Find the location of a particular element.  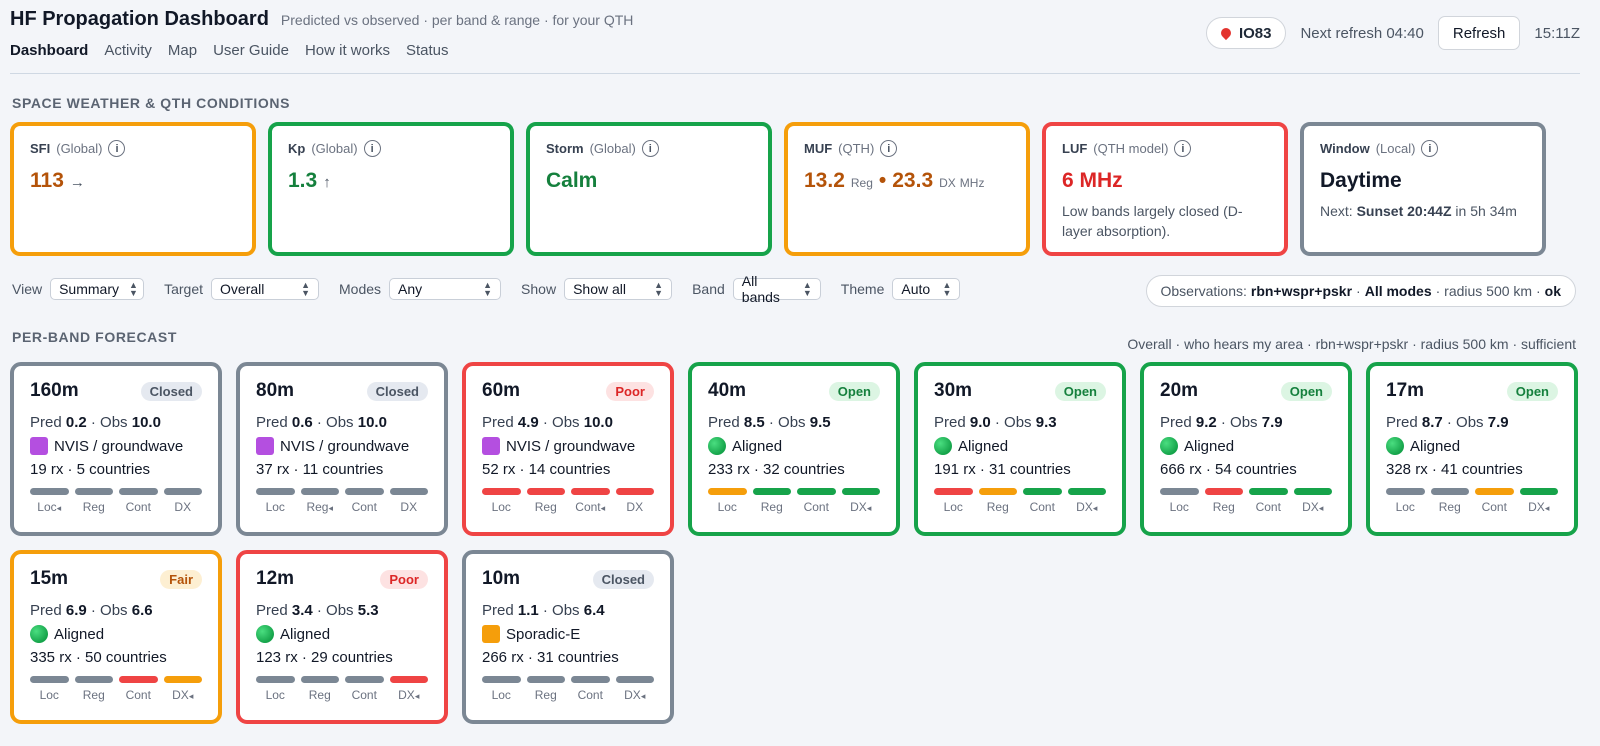

observations-prefix: Observations: is located at coordinates (1203, 291).